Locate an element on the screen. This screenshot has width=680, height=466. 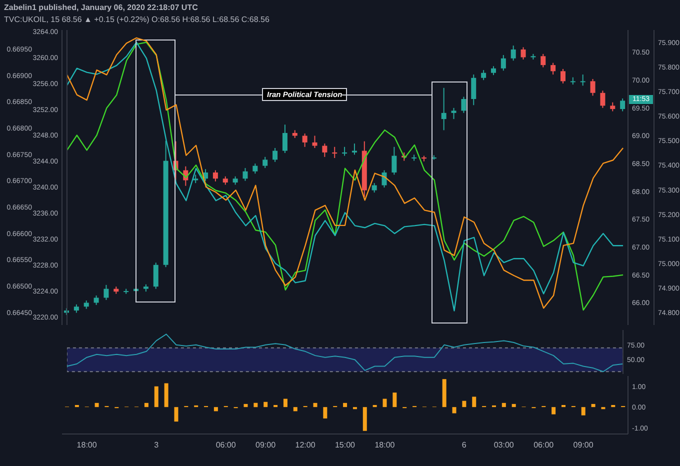
x-tick-label: 03:00 is located at coordinates (504, 445).